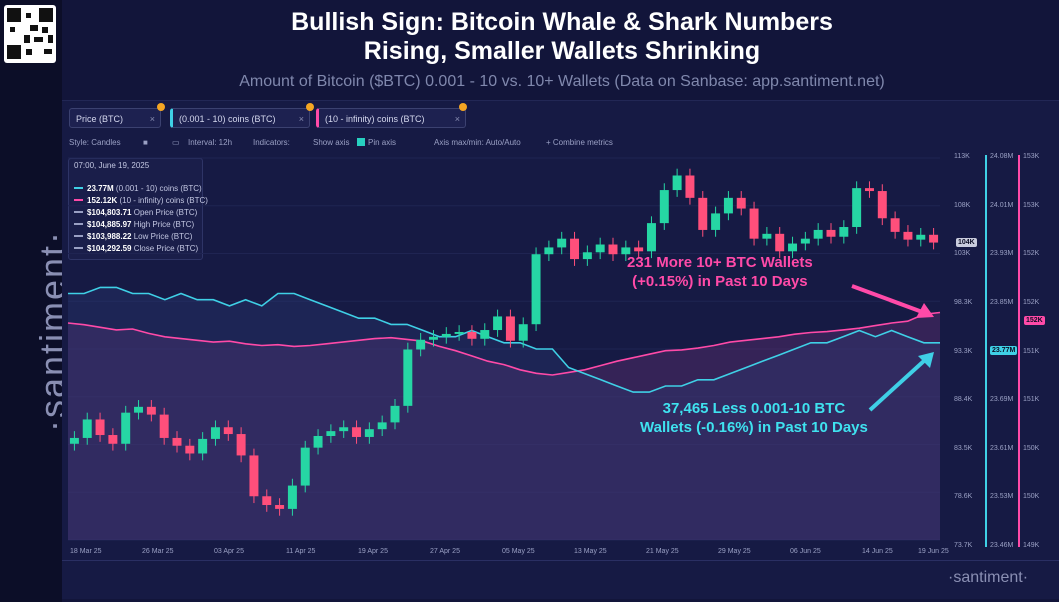 The height and width of the screenshot is (602, 1059). What do you see at coordinates (518, 551) in the screenshot?
I see `x-tick-label: 05 May 25` at bounding box center [518, 551].